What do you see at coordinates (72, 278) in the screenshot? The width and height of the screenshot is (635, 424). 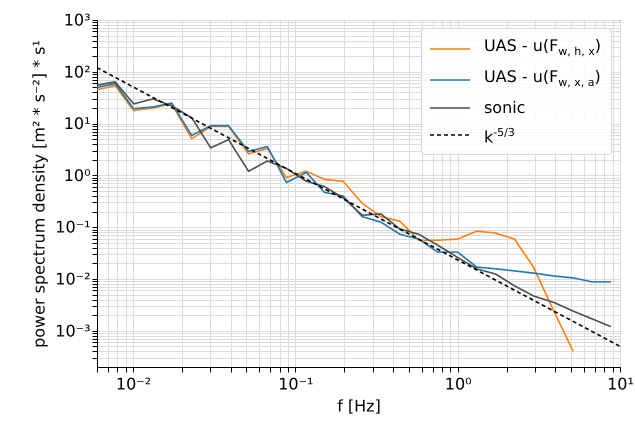 I see `y-tick-label: 10⁻²` at bounding box center [72, 278].